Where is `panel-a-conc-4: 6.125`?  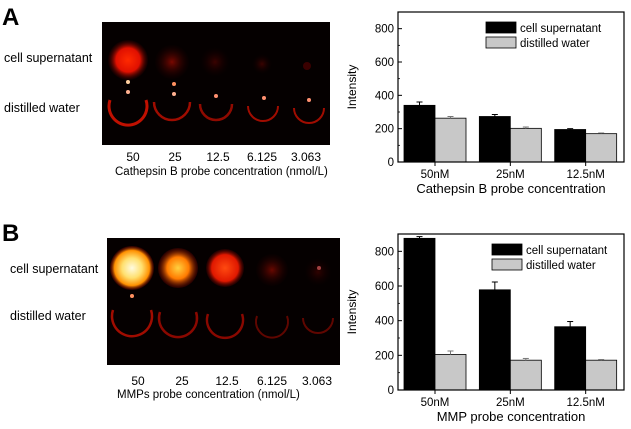
panel-a-conc-4: 6.125 is located at coordinates (262, 157).